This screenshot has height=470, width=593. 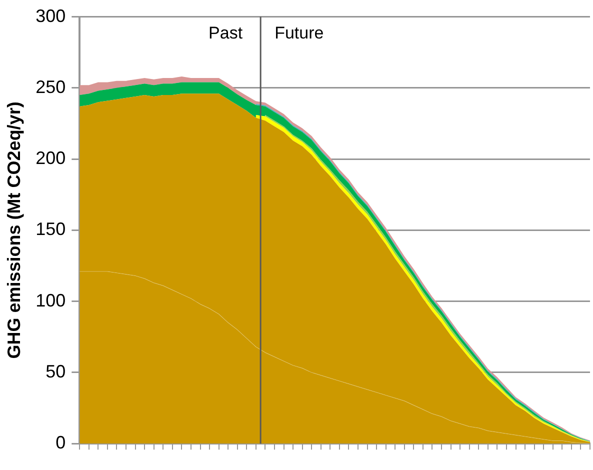 I want to click on y-tick-label: 50, so click(x=56, y=371).